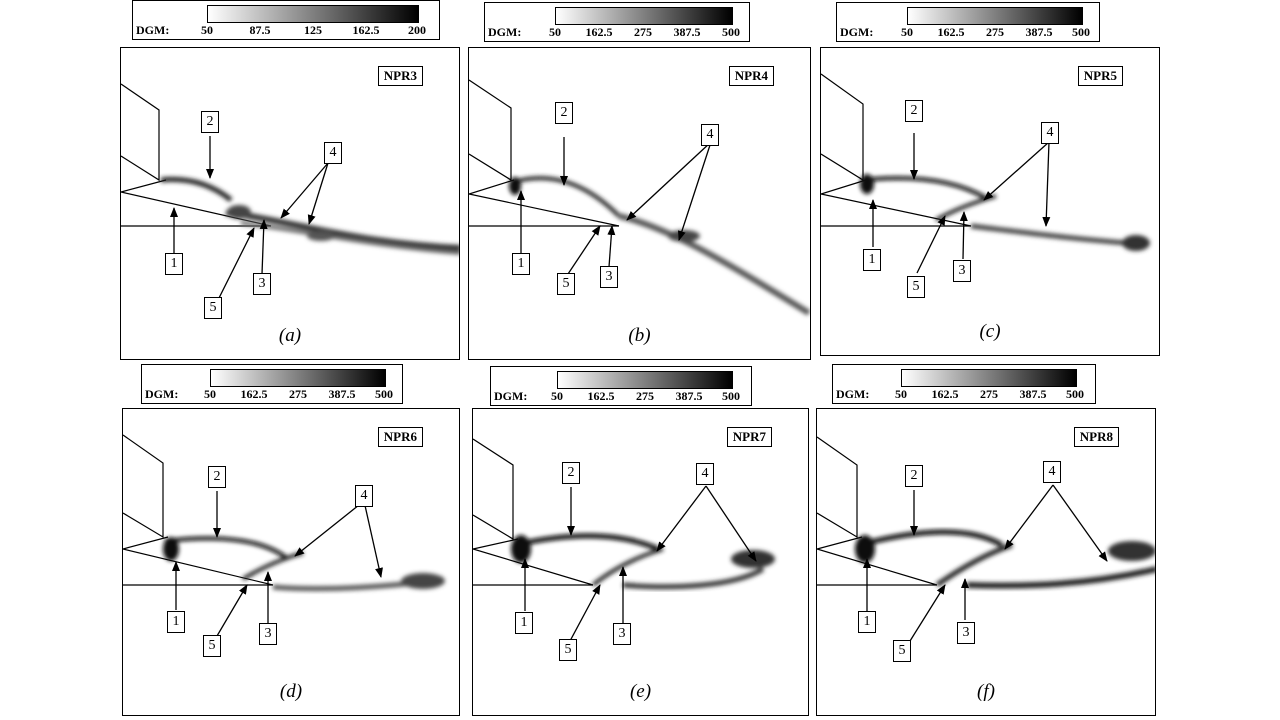 The height and width of the screenshot is (720, 1280). Describe the element at coordinates (400, 437) in the screenshot. I see `npr-tag: NPR6` at that location.